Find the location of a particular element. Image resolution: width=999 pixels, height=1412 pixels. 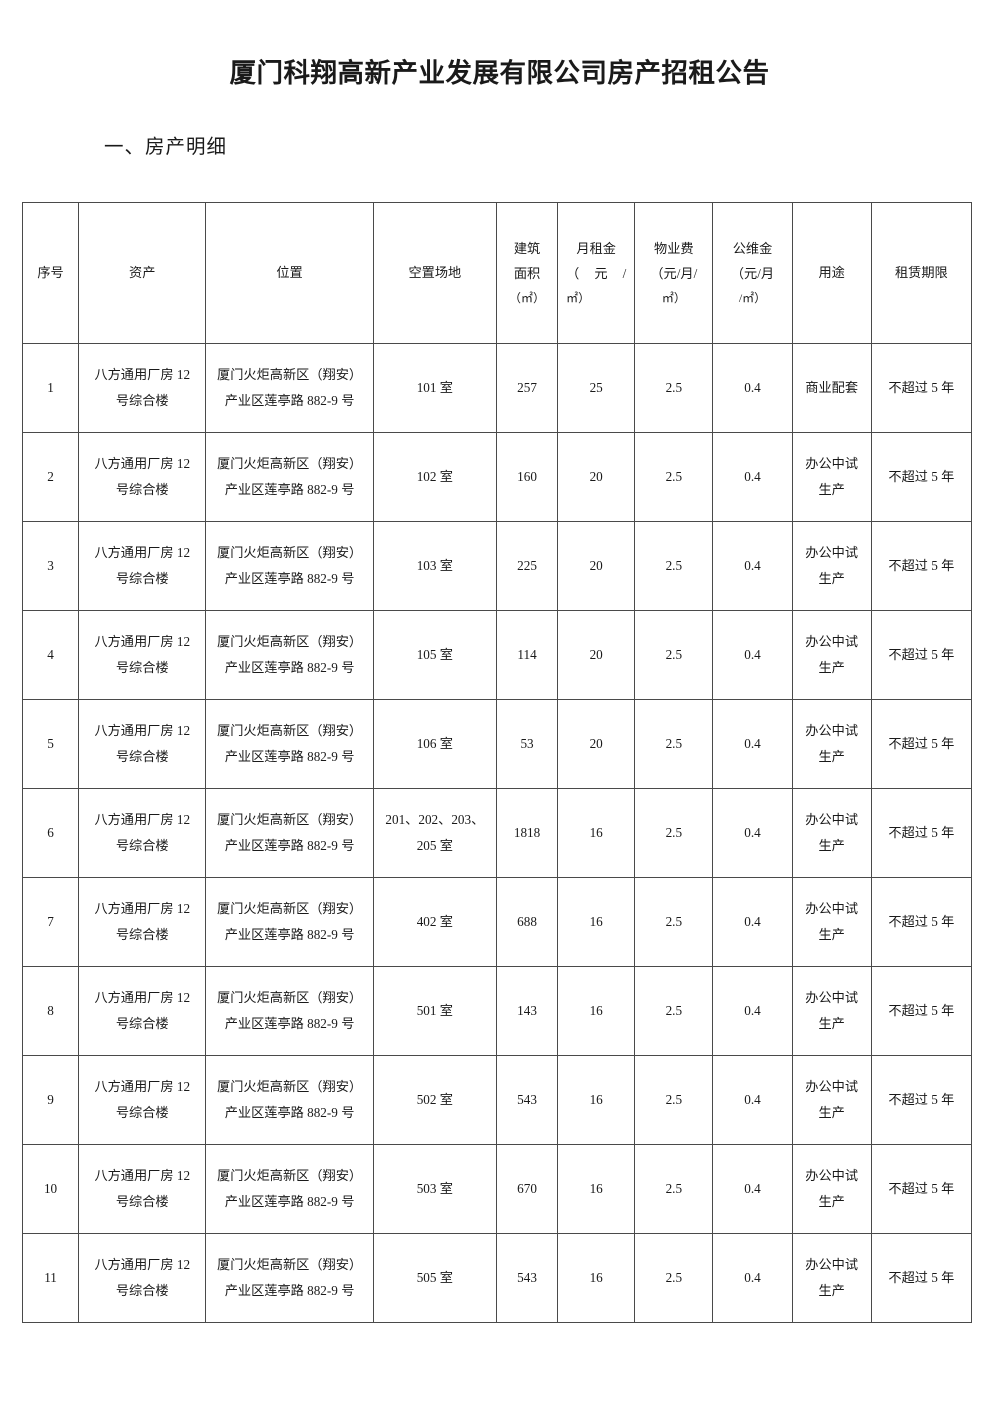

table-header-row: 序号 资产 位置 空置场地 建筑 面积 （㎡） 月租金 （ 元 / ㎡） is located at coordinates (497, 273).